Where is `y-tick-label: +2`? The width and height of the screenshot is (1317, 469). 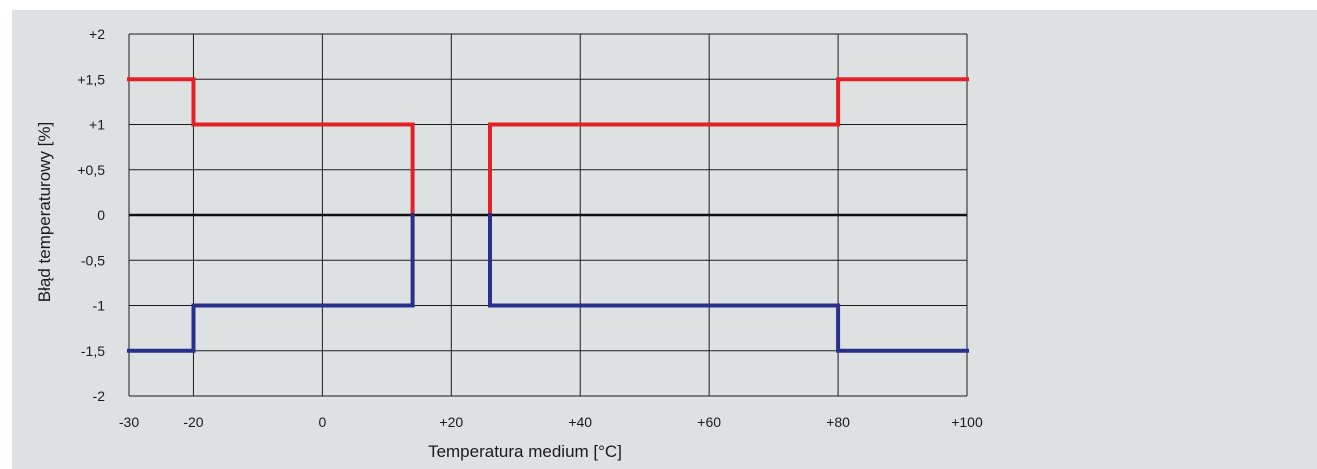
y-tick-label: +2 is located at coordinates (97, 34).